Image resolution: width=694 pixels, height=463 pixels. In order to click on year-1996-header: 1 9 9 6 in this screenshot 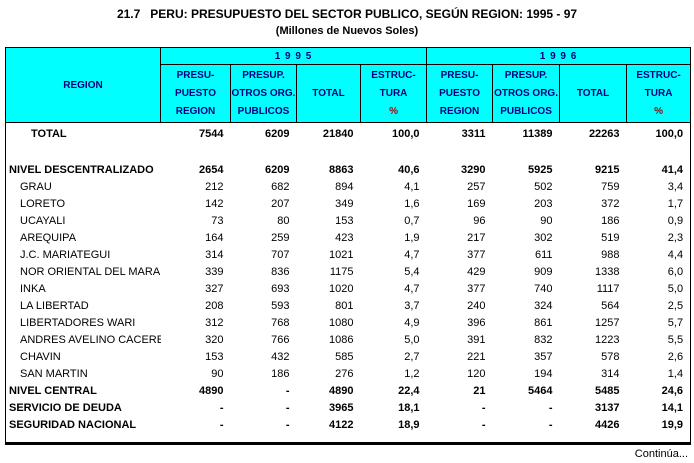, I will do `click(559, 56)`.